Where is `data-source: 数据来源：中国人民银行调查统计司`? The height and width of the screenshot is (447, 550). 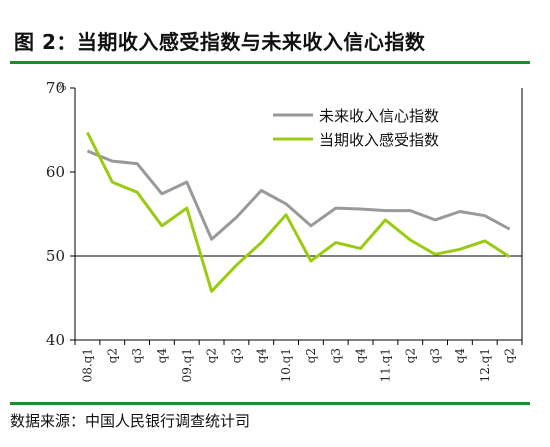 data-source: 数据来源：中国人民银行调查统计司 is located at coordinates (130, 421).